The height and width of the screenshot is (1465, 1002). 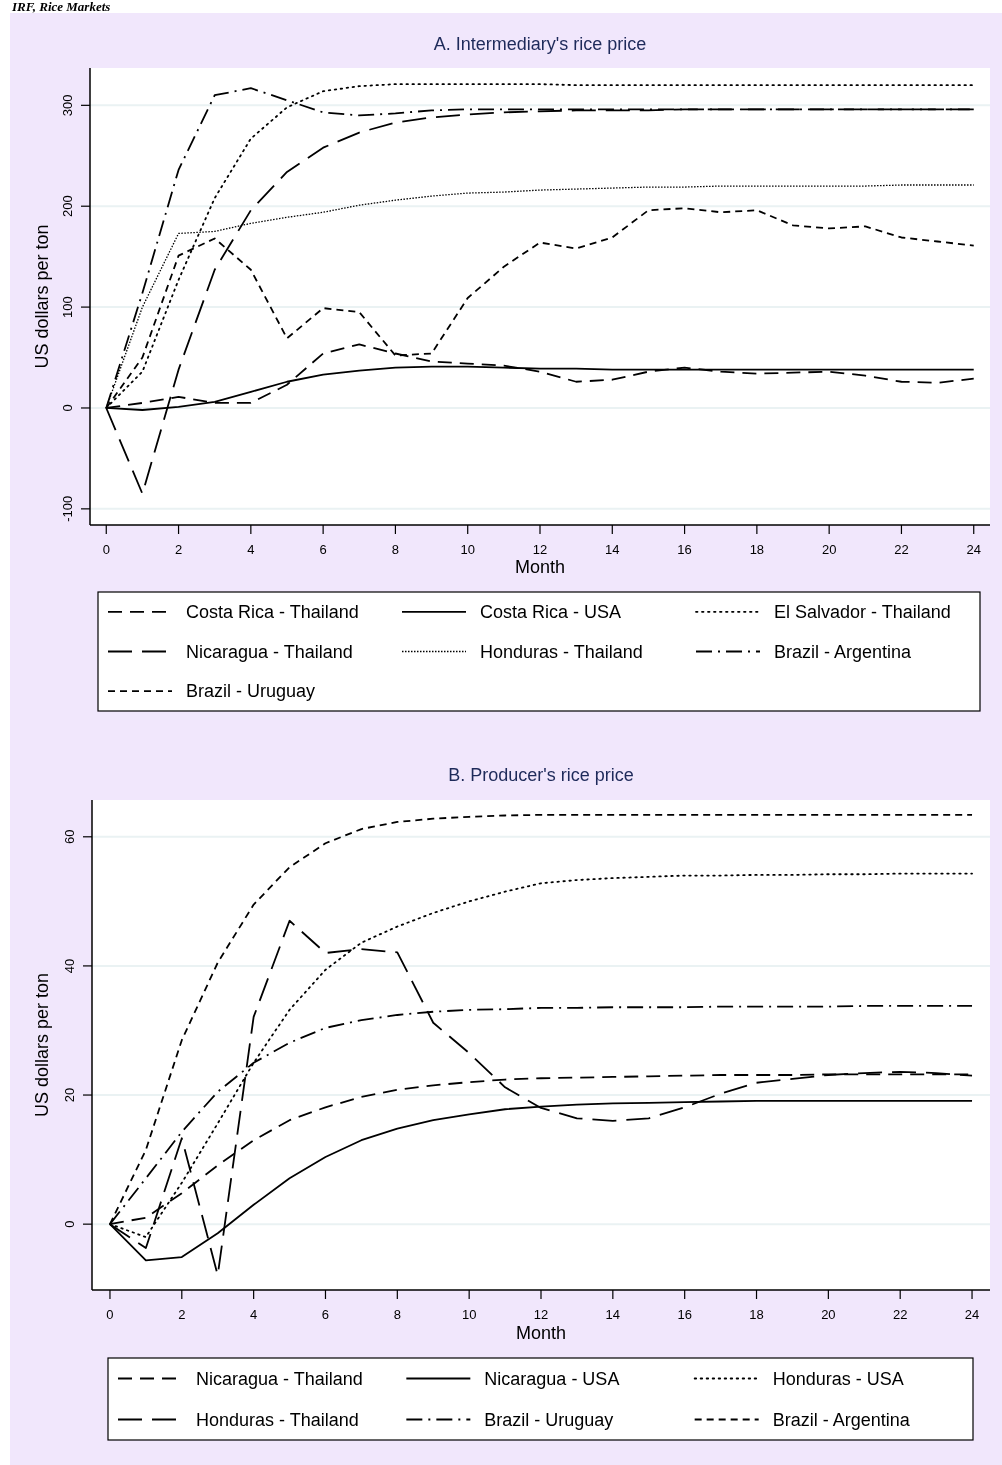 What do you see at coordinates (67, 206) in the screenshot?
I see `y-tick-label: 200` at bounding box center [67, 206].